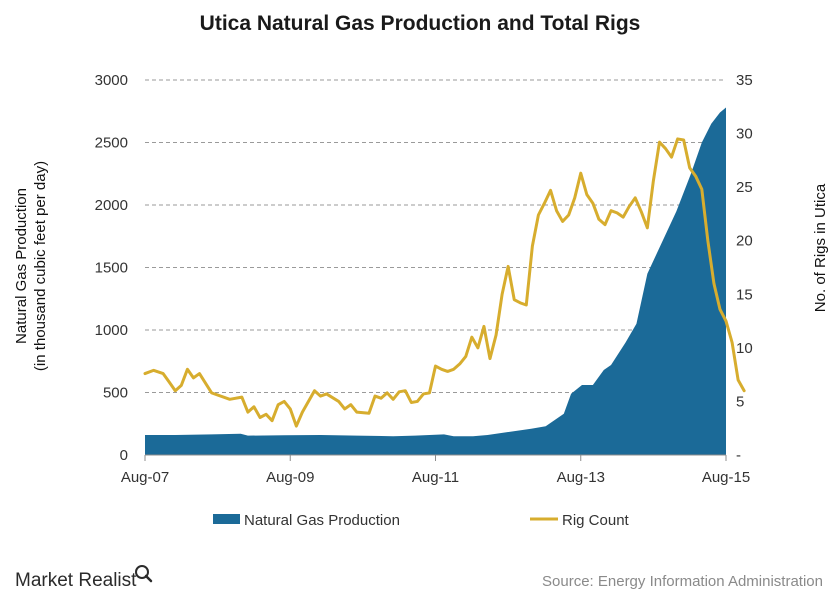 This screenshot has height=600, width=840. I want to click on left-tick-label: 2500, so click(111, 143).